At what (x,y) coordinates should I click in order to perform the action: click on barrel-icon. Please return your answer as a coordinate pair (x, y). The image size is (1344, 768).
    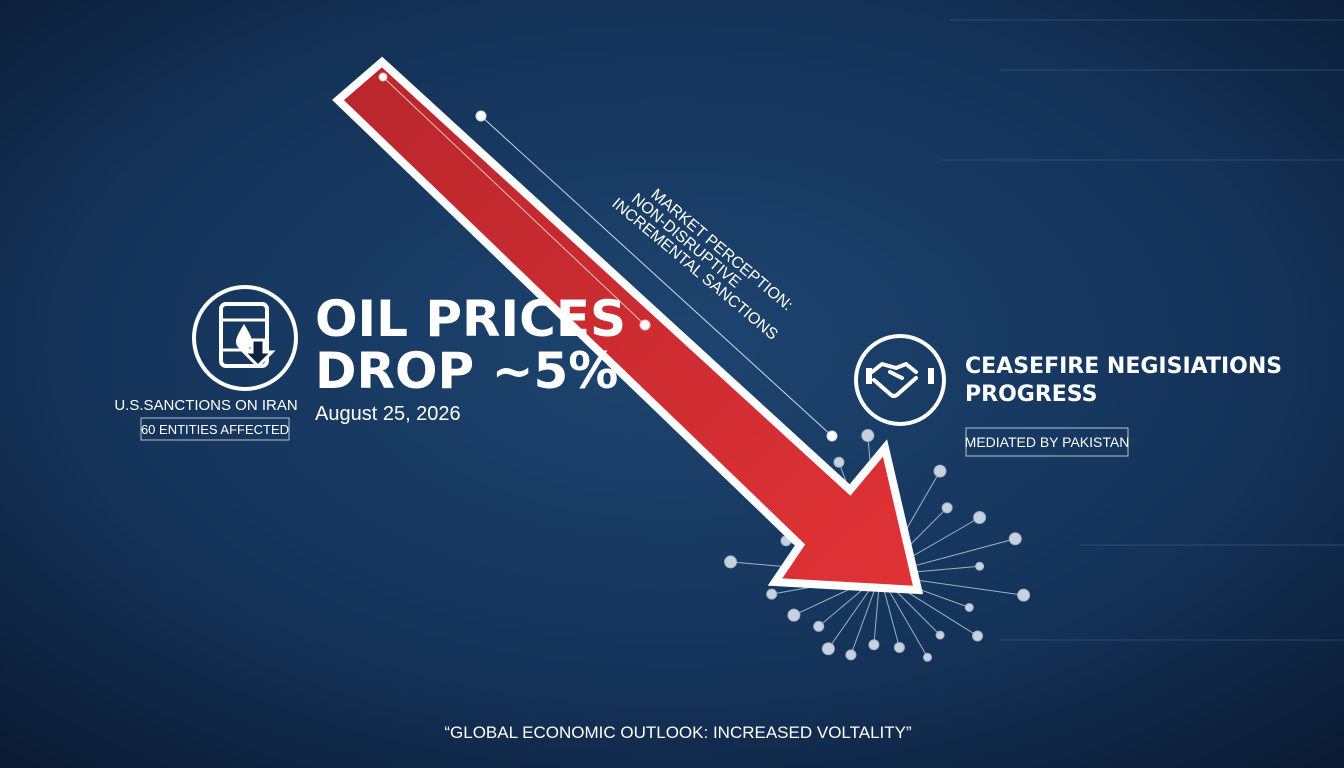
    Looking at the image, I should click on (245, 338).